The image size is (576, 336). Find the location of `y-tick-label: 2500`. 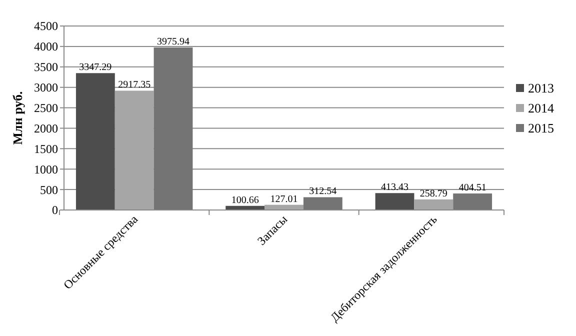

y-tick-label: 2500 is located at coordinates (46, 107).